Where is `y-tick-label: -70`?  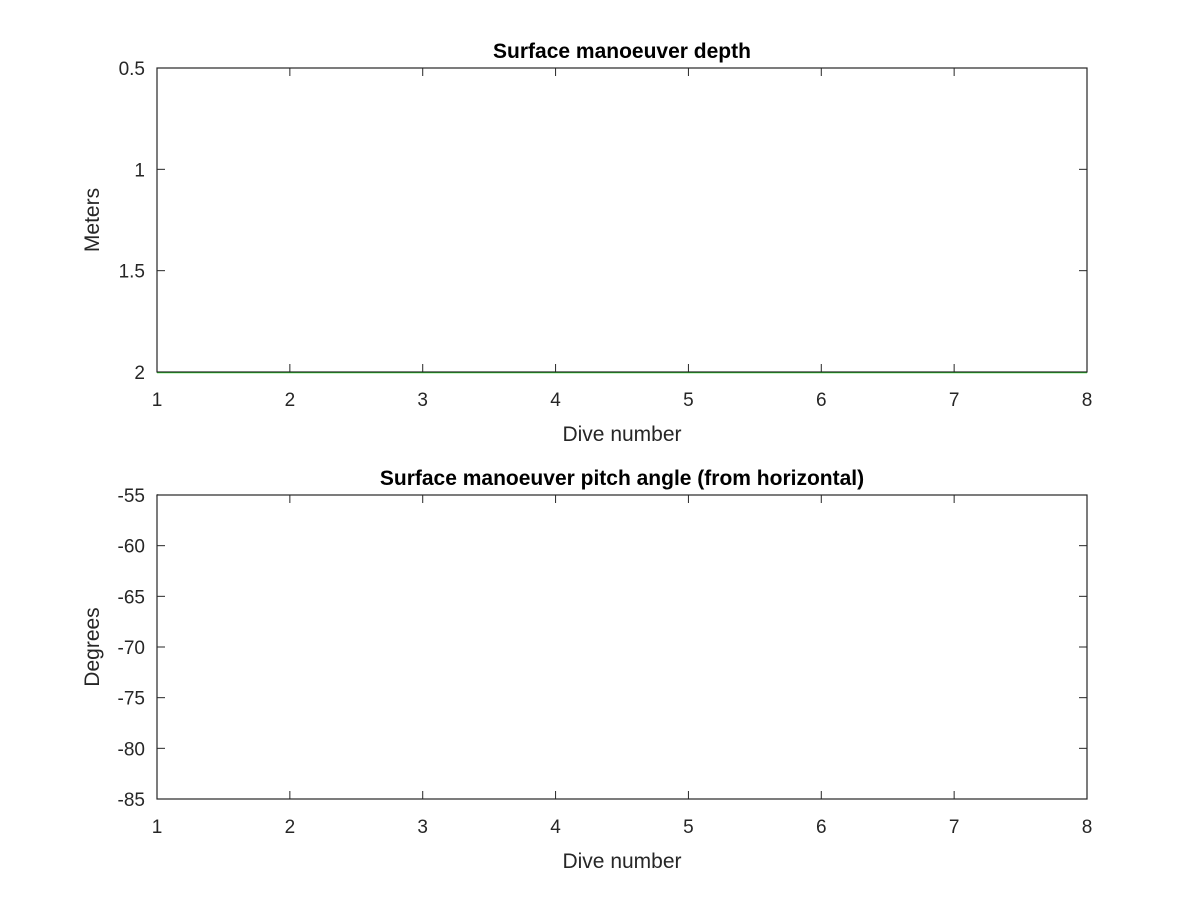
y-tick-label: -70 is located at coordinates (131, 648).